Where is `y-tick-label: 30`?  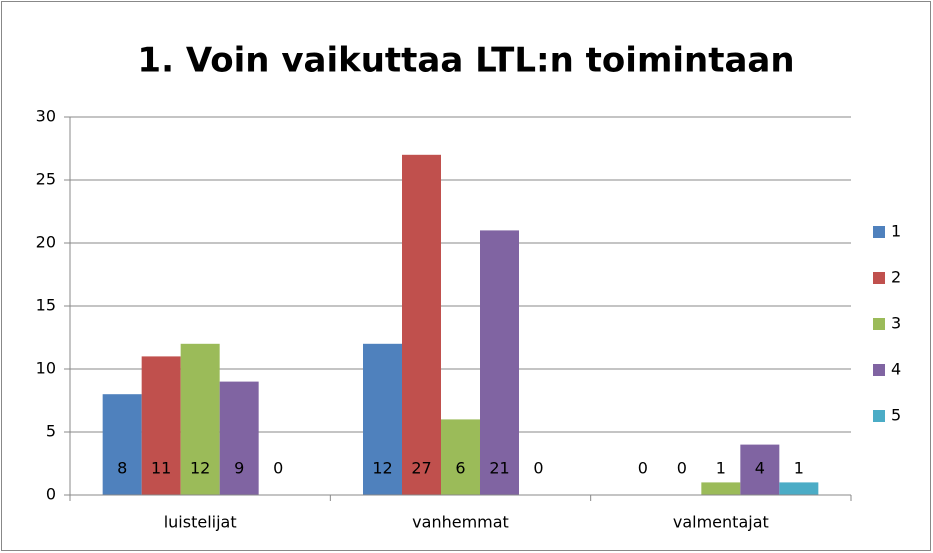 y-tick-label: 30 is located at coordinates (46, 116).